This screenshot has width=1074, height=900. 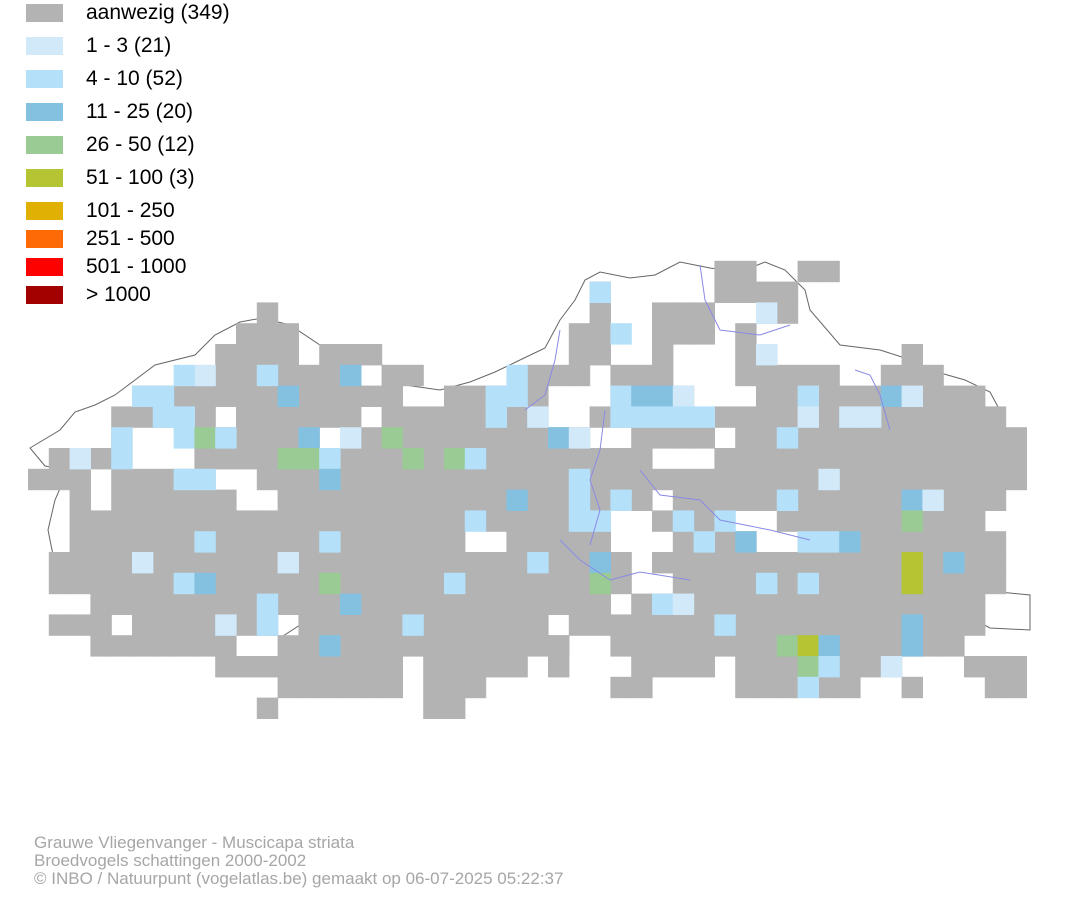 I want to click on legend-label: 51 - 100 (3), so click(x=140, y=177).